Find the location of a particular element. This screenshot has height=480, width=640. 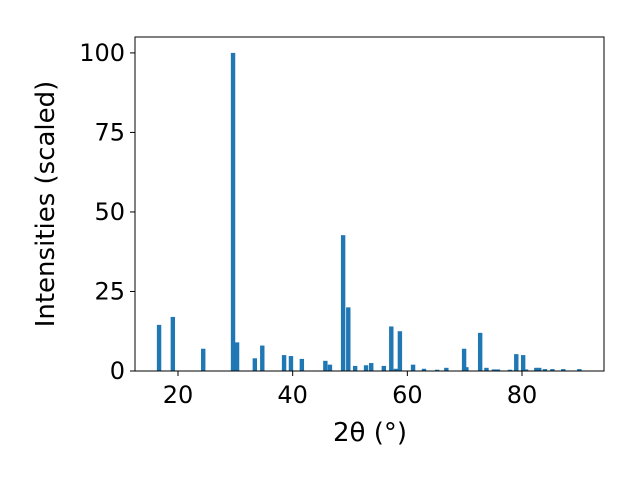

x-tick-label: 20 is located at coordinates (178, 395).